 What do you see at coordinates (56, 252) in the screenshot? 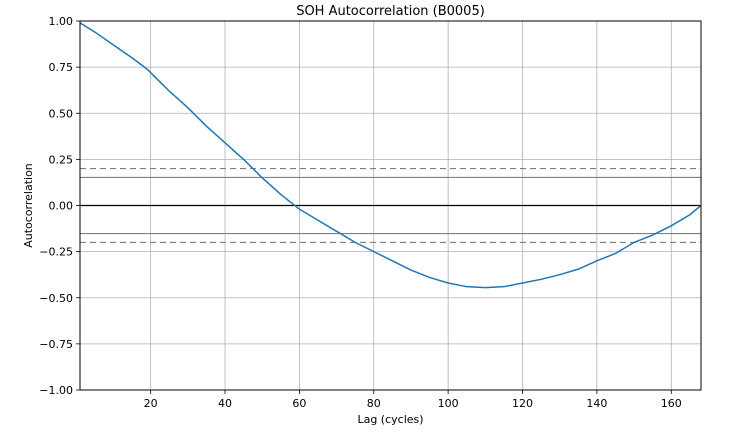
I see `y-tick-label: −0.25` at bounding box center [56, 252].